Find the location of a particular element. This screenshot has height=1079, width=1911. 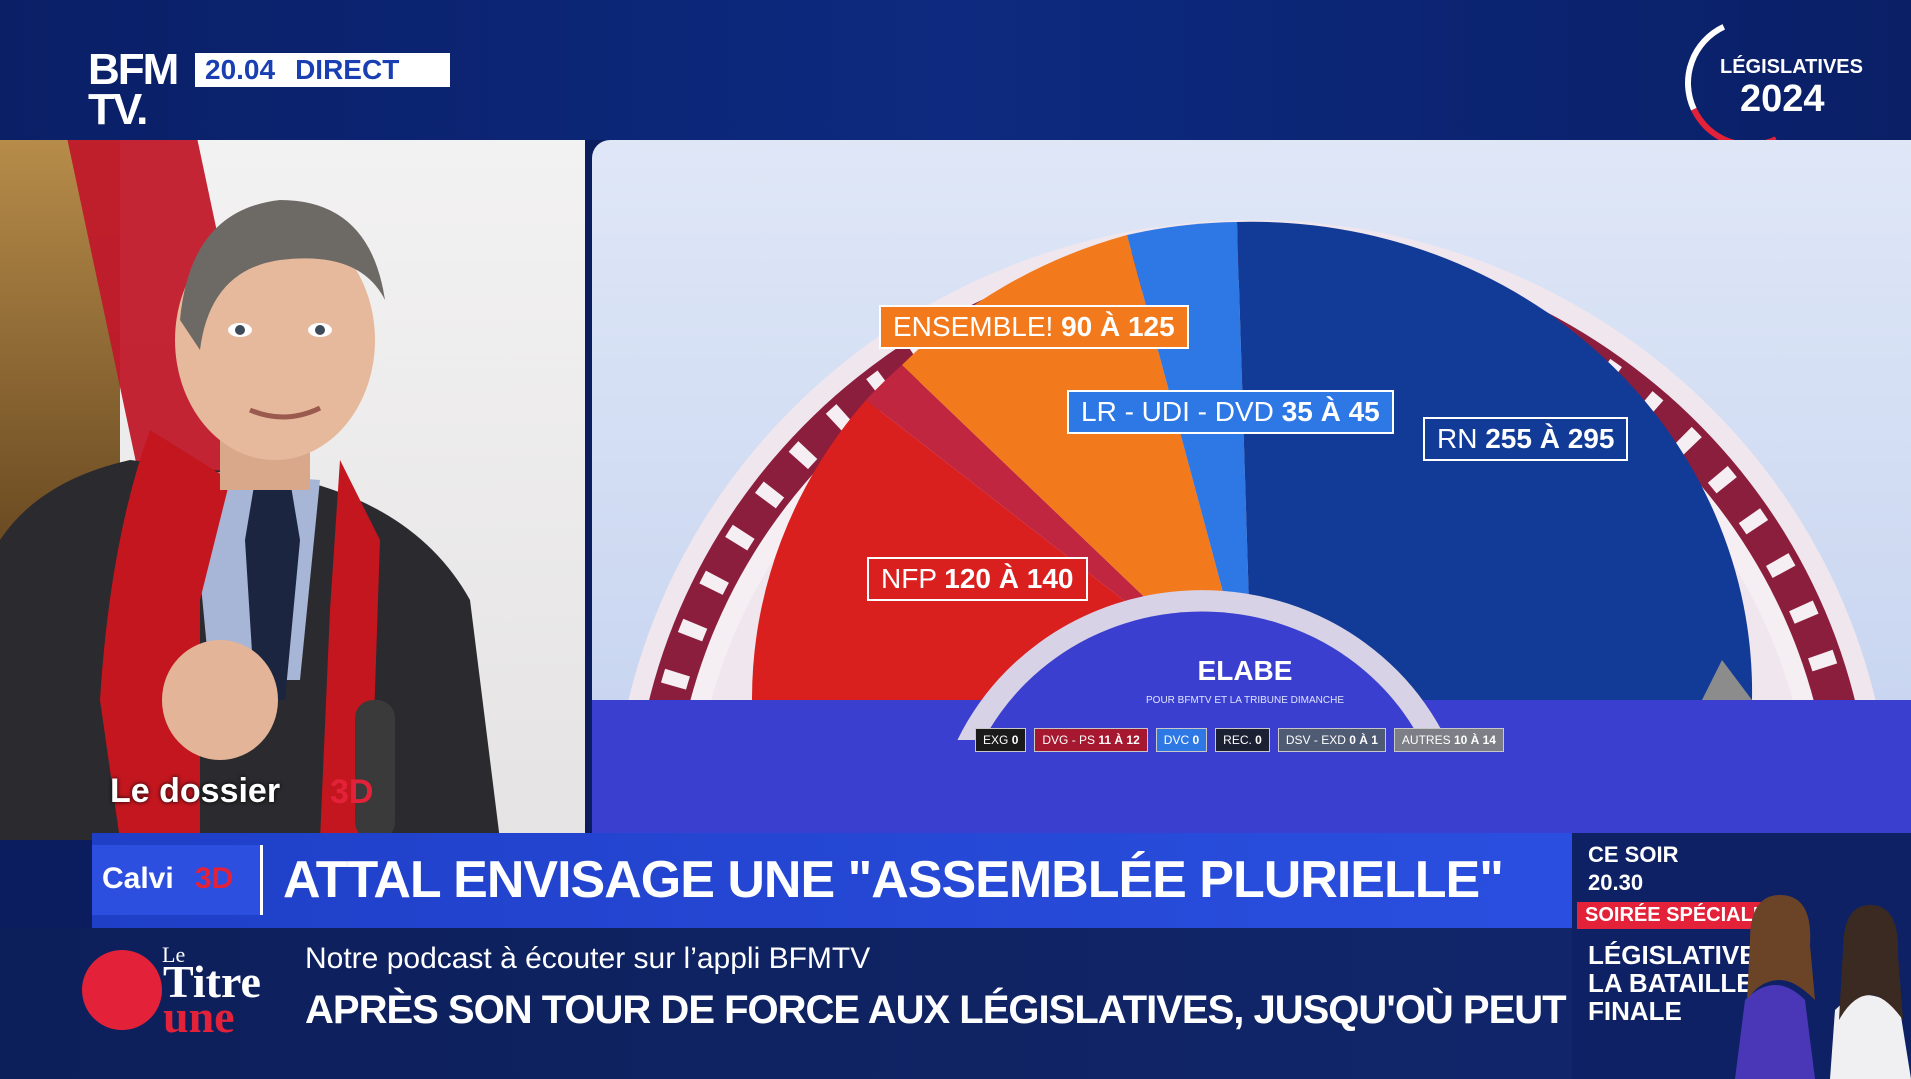

rn-name: RN is located at coordinates (1457, 438).